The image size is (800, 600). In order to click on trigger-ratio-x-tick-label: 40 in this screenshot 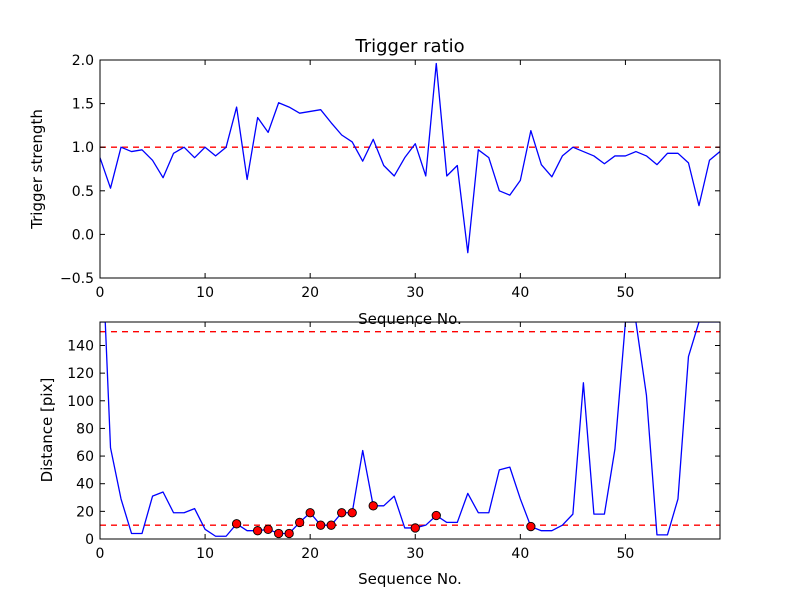, I will do `click(520, 293)`.